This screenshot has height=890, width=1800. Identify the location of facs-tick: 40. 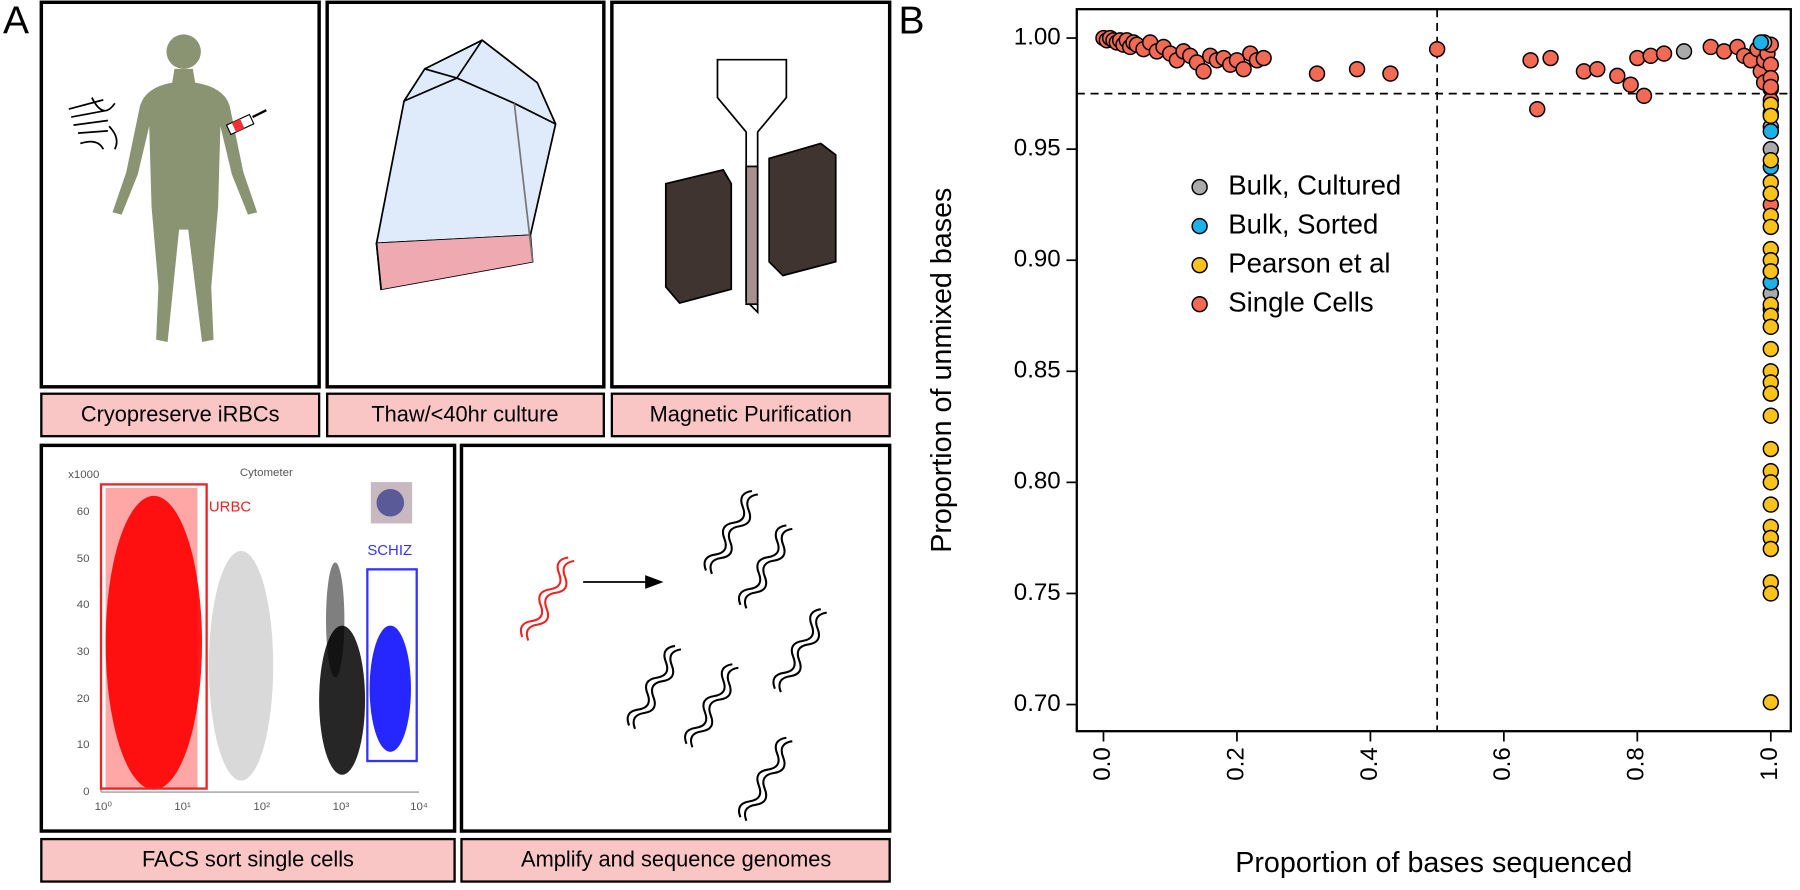
(83, 605).